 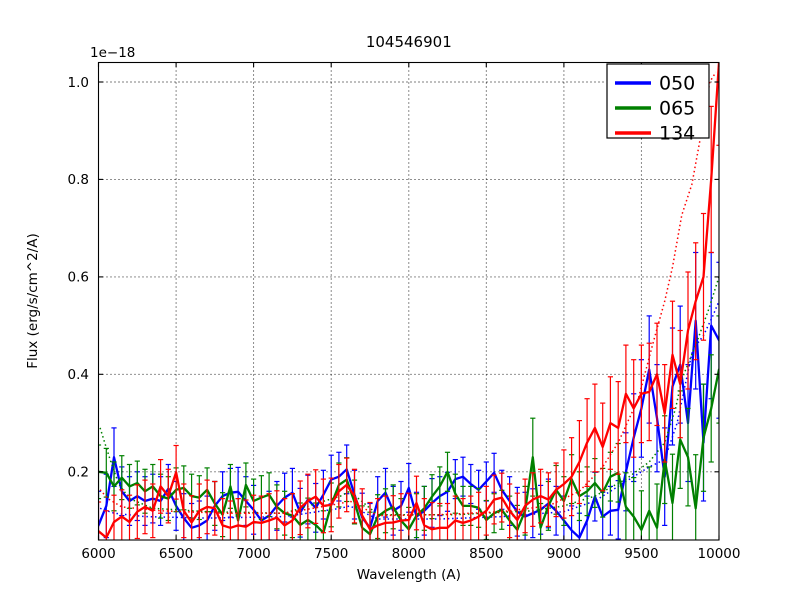 I want to click on x-tick-label: 10000, so click(x=719, y=554).